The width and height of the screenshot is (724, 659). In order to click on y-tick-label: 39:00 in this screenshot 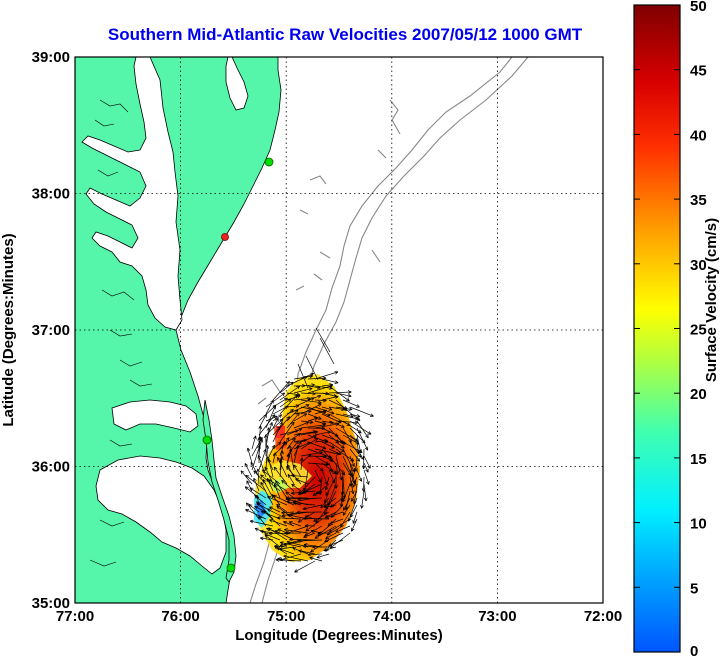, I will do `click(51, 57)`.